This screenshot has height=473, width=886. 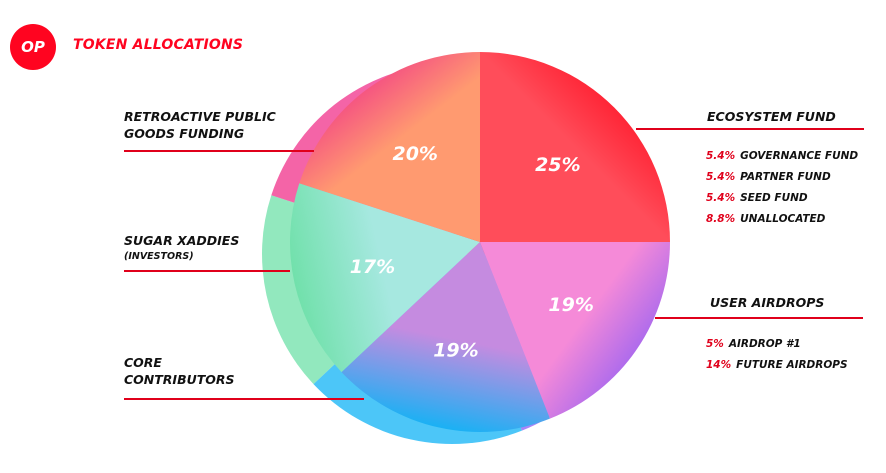 I want to click on page-title: TOKEN ALLOCATIONS, so click(x=158, y=45).